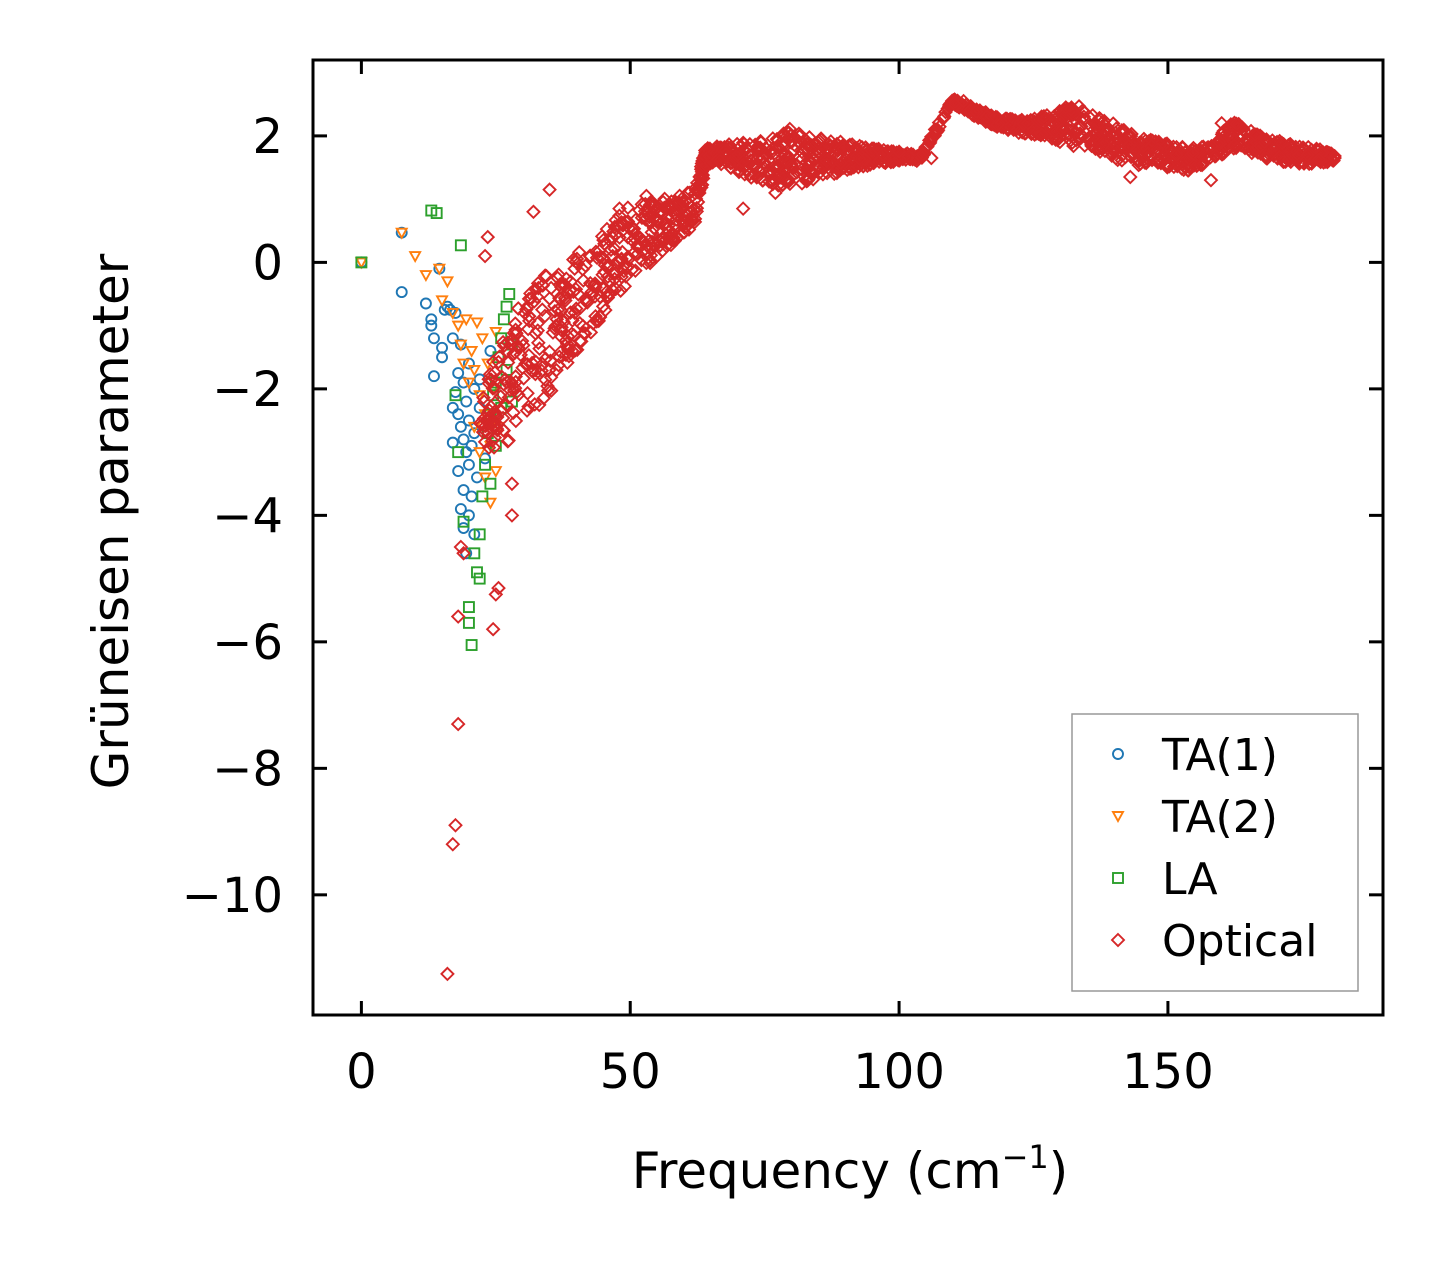  What do you see at coordinates (1168, 1072) in the screenshot?
I see `x-tick-label: 150` at bounding box center [1168, 1072].